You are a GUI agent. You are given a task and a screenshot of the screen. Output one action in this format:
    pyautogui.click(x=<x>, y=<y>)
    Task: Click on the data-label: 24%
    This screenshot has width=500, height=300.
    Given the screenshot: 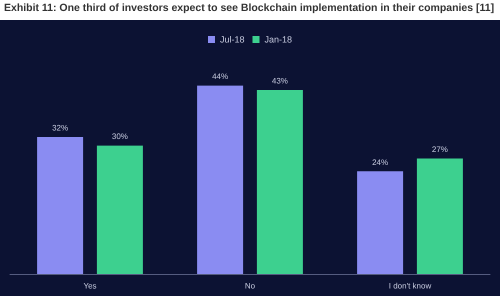 What is the action you would take?
    pyautogui.click(x=380, y=162)
    